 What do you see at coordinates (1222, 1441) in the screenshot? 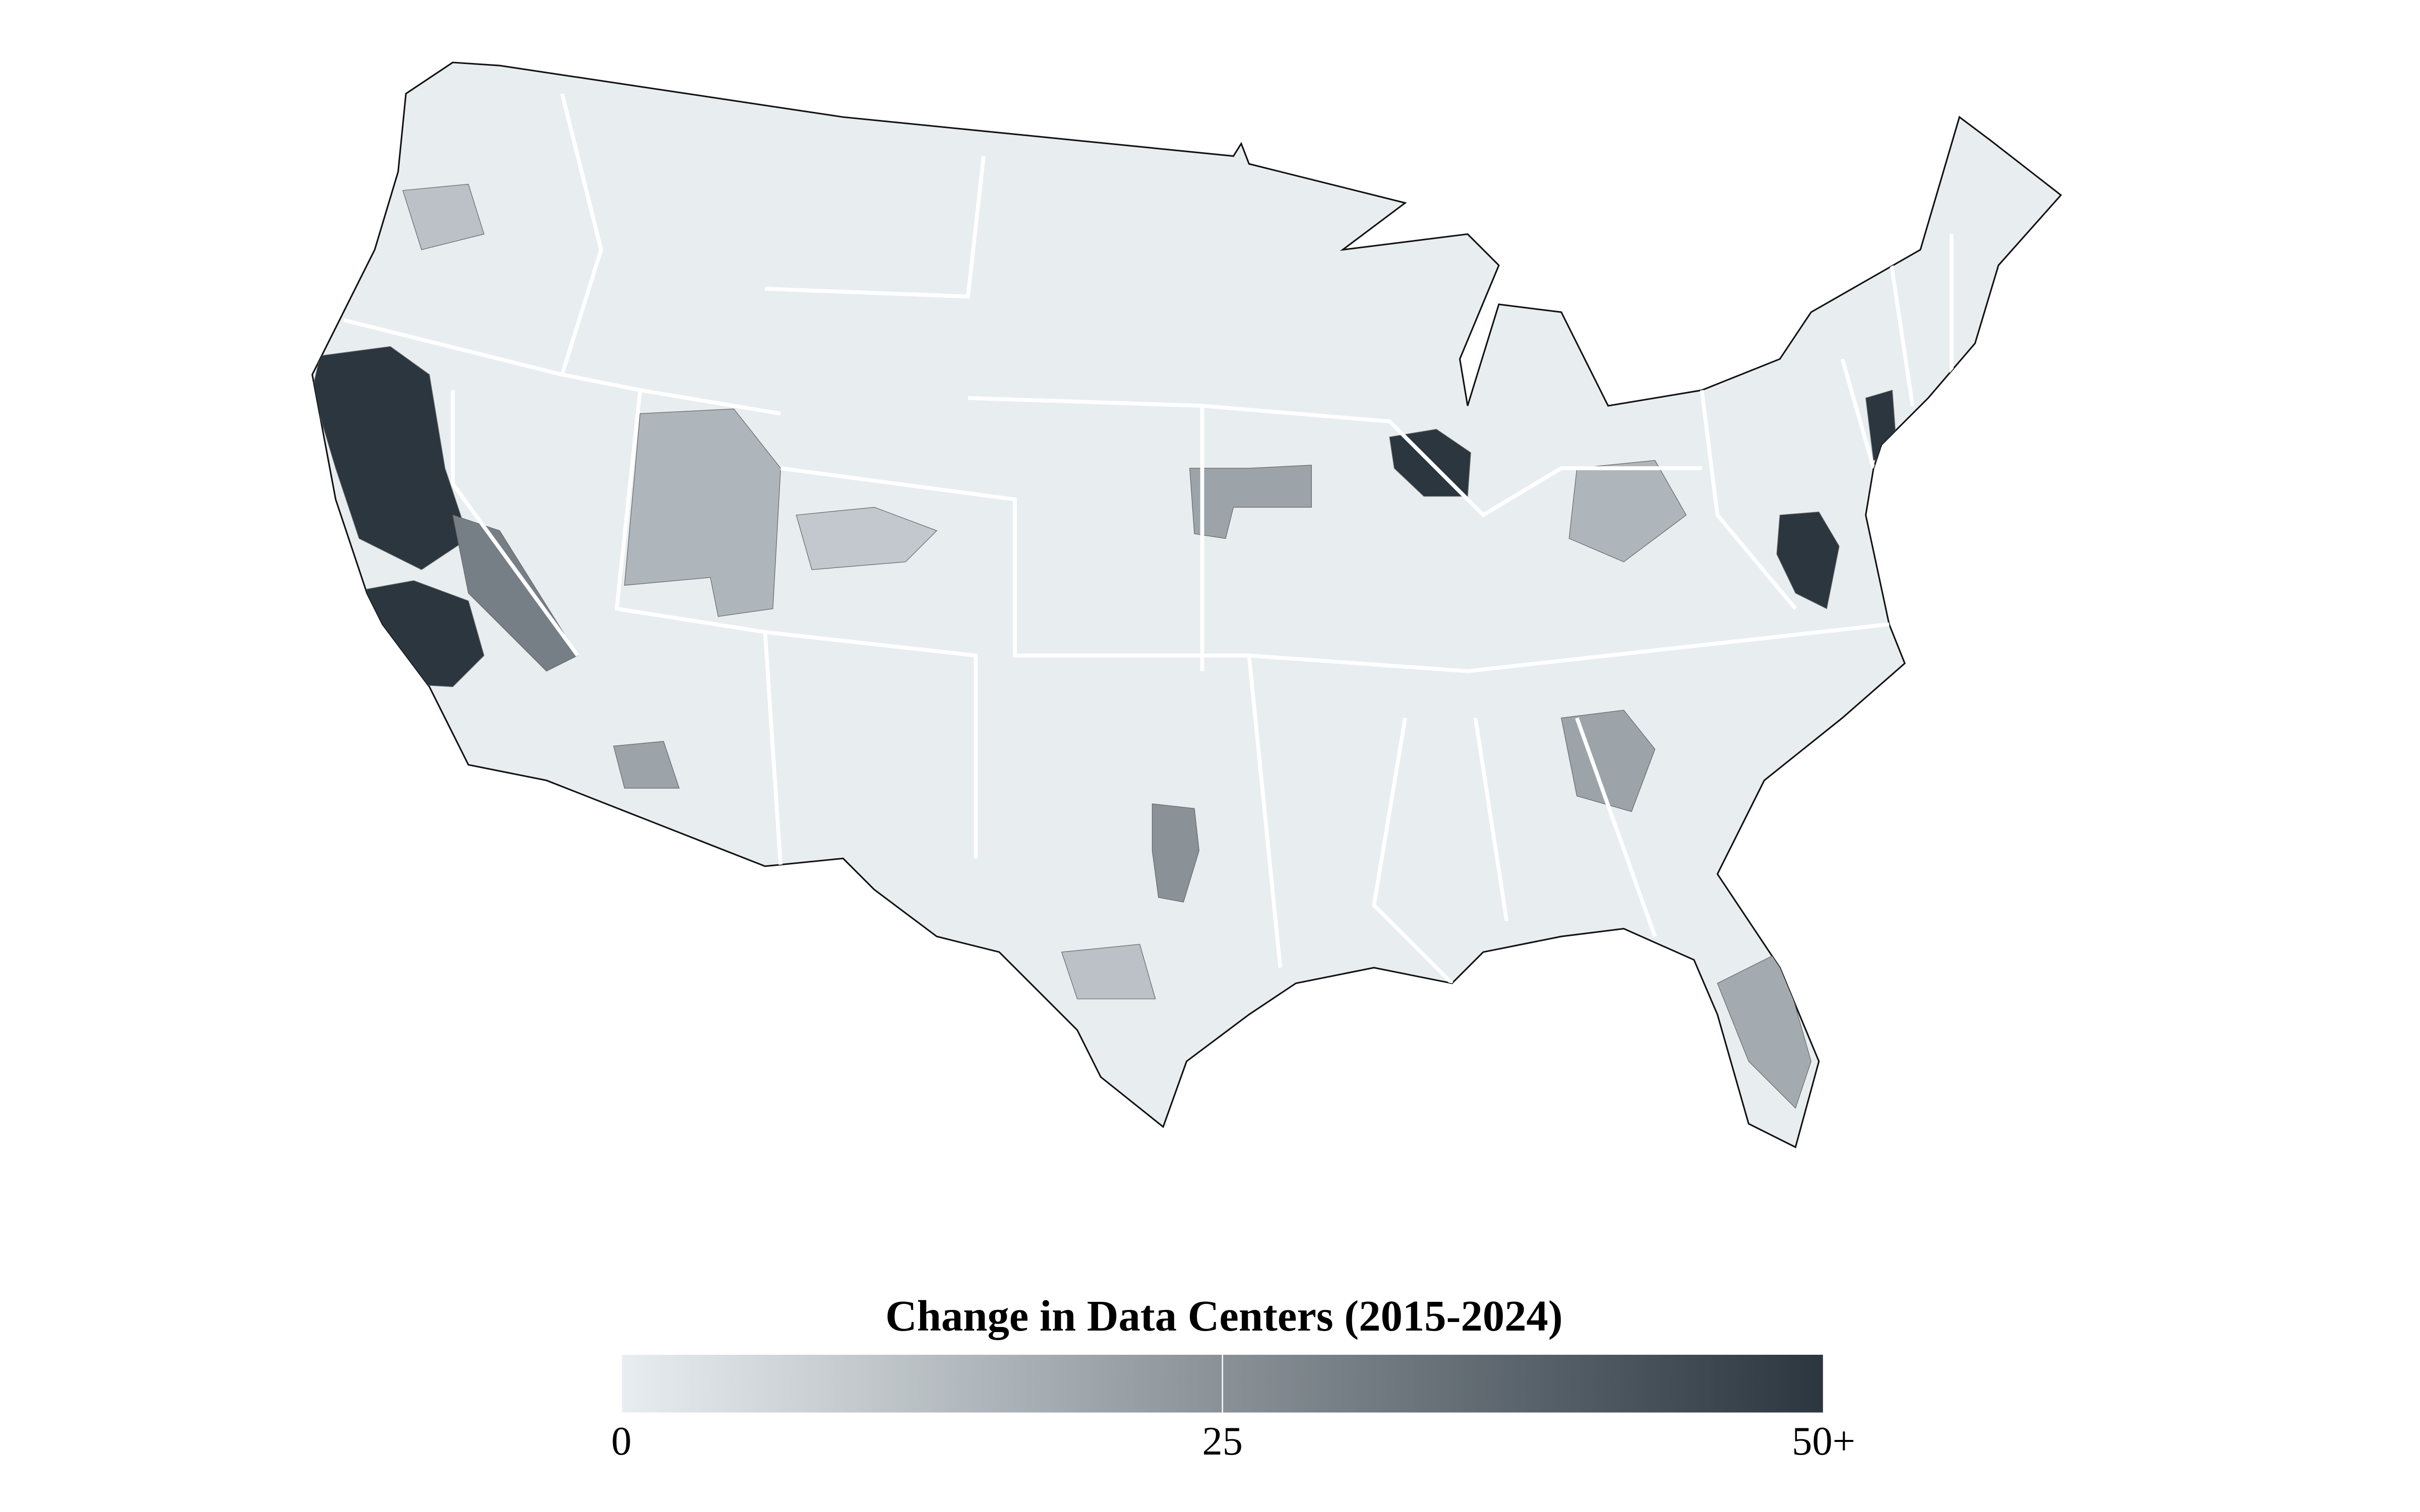
I see `colorbar-tick-label: 25` at bounding box center [1222, 1441].